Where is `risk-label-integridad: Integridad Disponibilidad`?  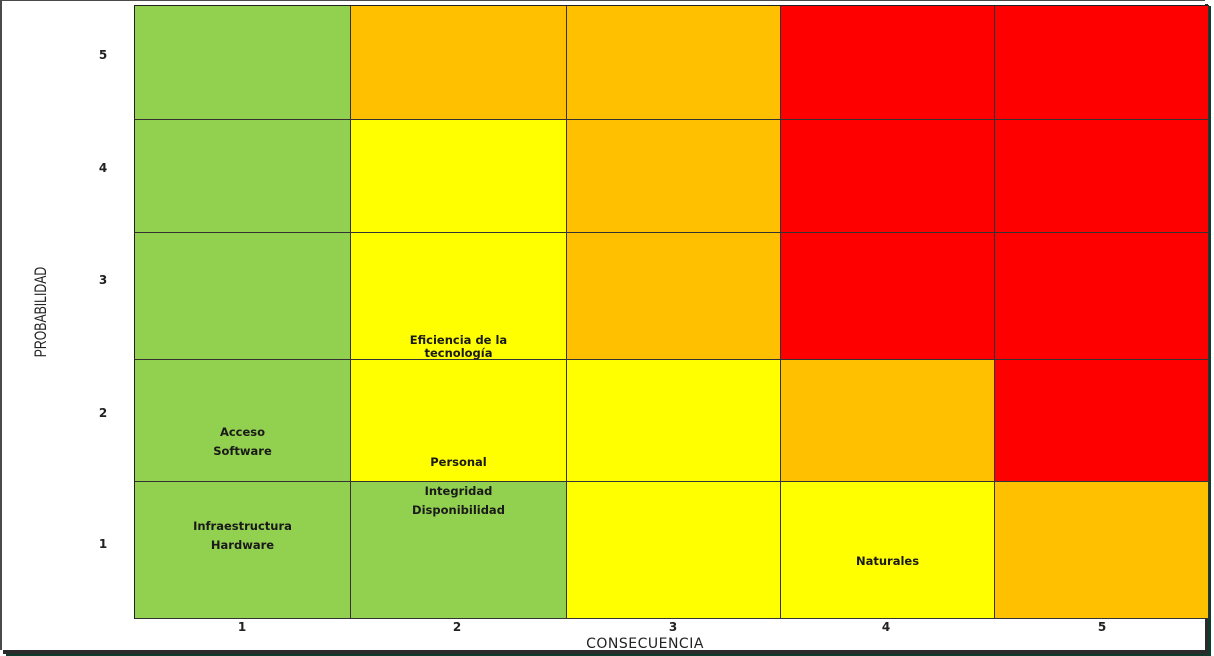
risk-label-integridad: Integridad Disponibilidad is located at coordinates (458, 501).